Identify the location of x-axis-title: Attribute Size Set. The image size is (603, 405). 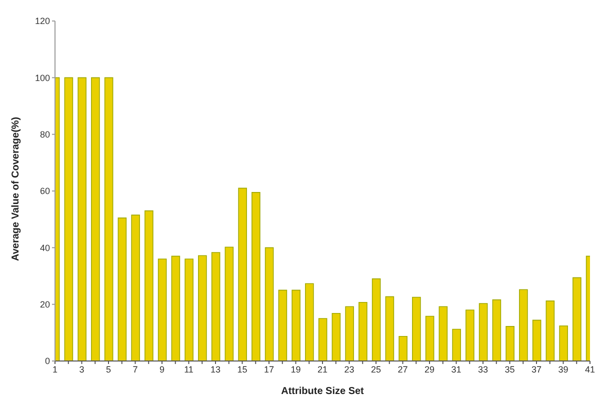
(323, 391).